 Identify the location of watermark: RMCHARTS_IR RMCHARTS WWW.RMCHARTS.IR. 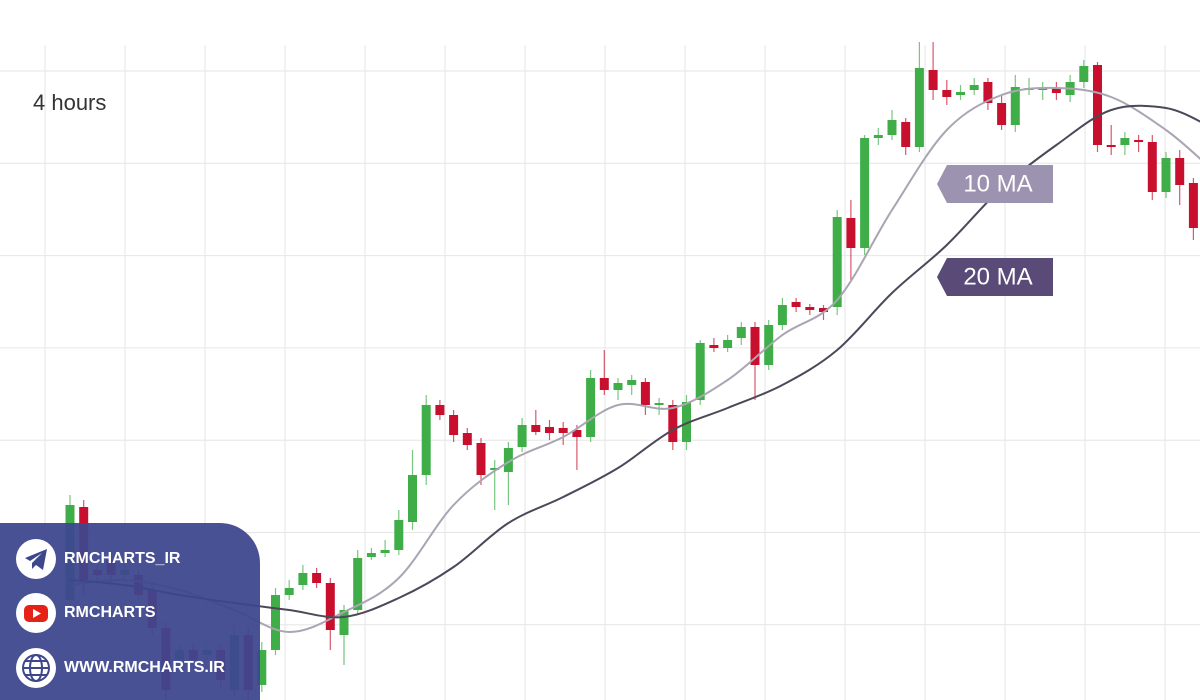
(130, 611).